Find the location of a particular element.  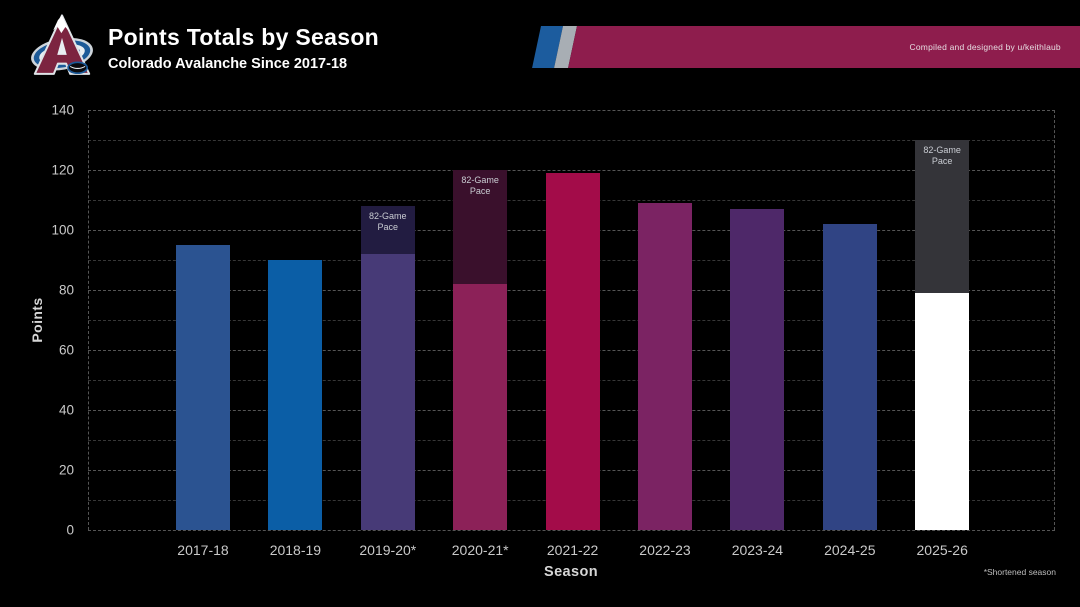

pace-bar-2020-21: 82-Game Pace is located at coordinates (480, 227).